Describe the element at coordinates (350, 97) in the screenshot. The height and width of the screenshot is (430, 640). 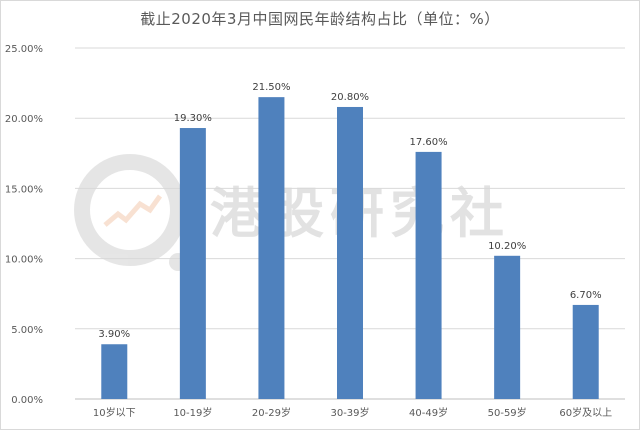
I see `data-label: 20.80%` at that location.